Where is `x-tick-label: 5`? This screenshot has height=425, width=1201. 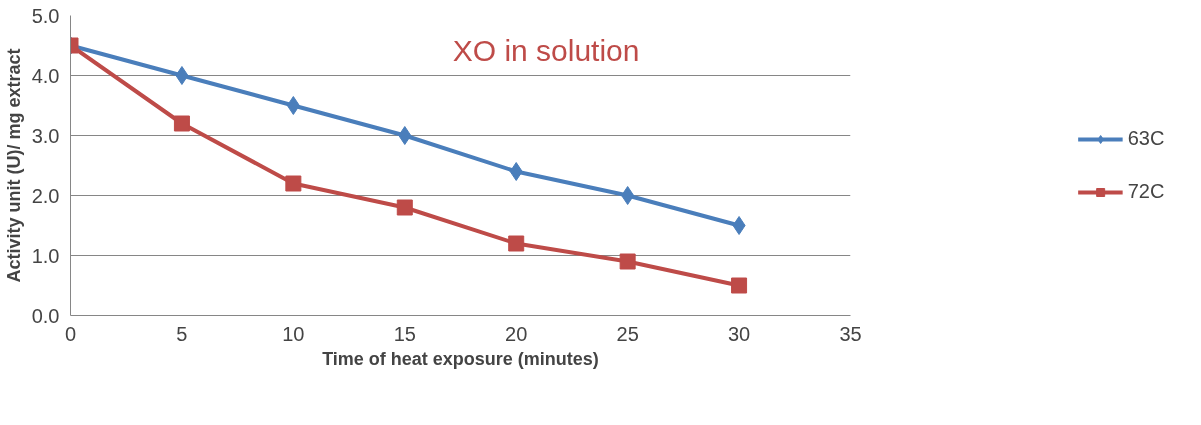 x-tick-label: 5 is located at coordinates (182, 333).